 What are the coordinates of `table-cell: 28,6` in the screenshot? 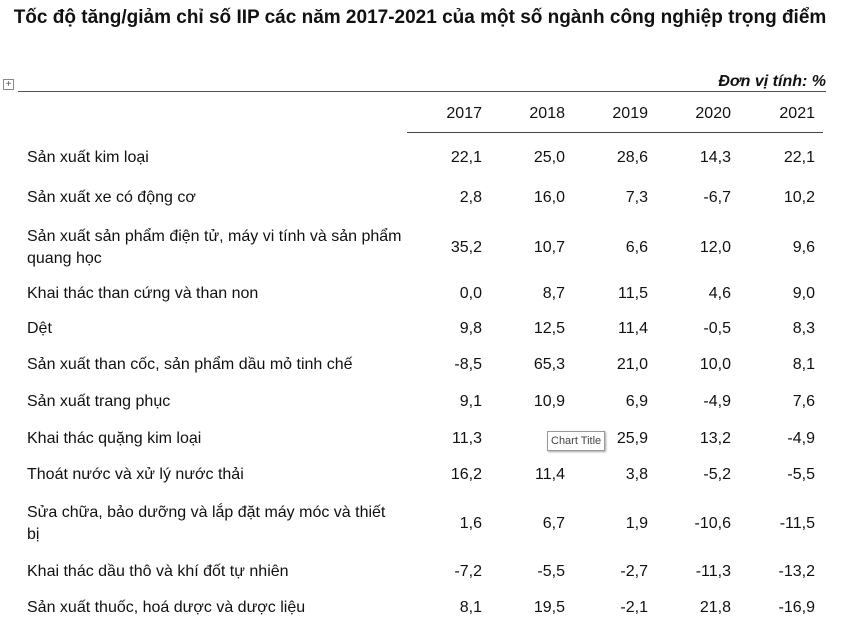 It's located at (632, 157).